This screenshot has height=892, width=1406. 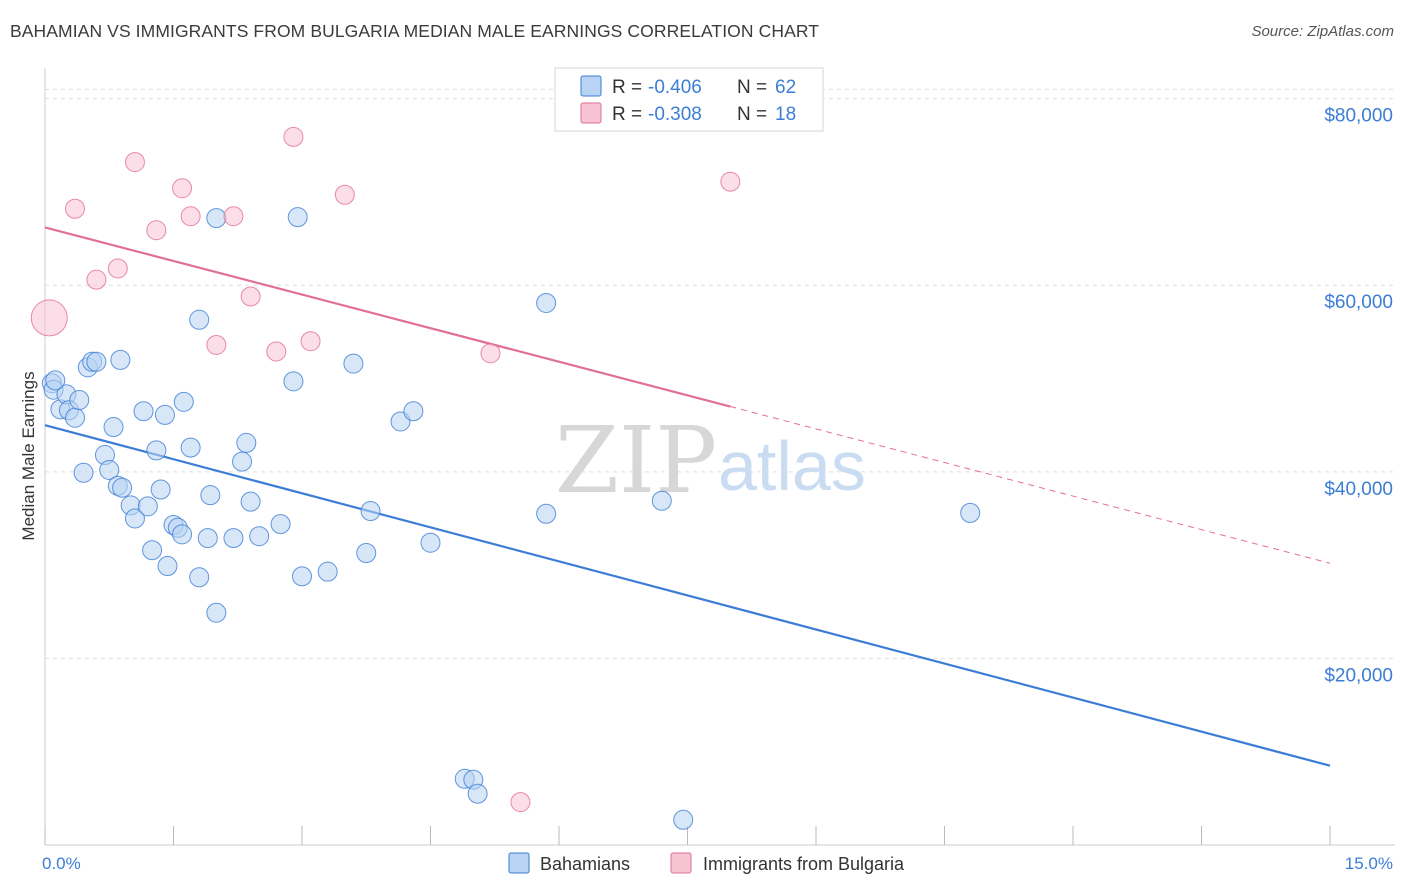 What do you see at coordinates (627, 87) in the screenshot?
I see `legend-r-label-1: R =` at bounding box center [627, 87].